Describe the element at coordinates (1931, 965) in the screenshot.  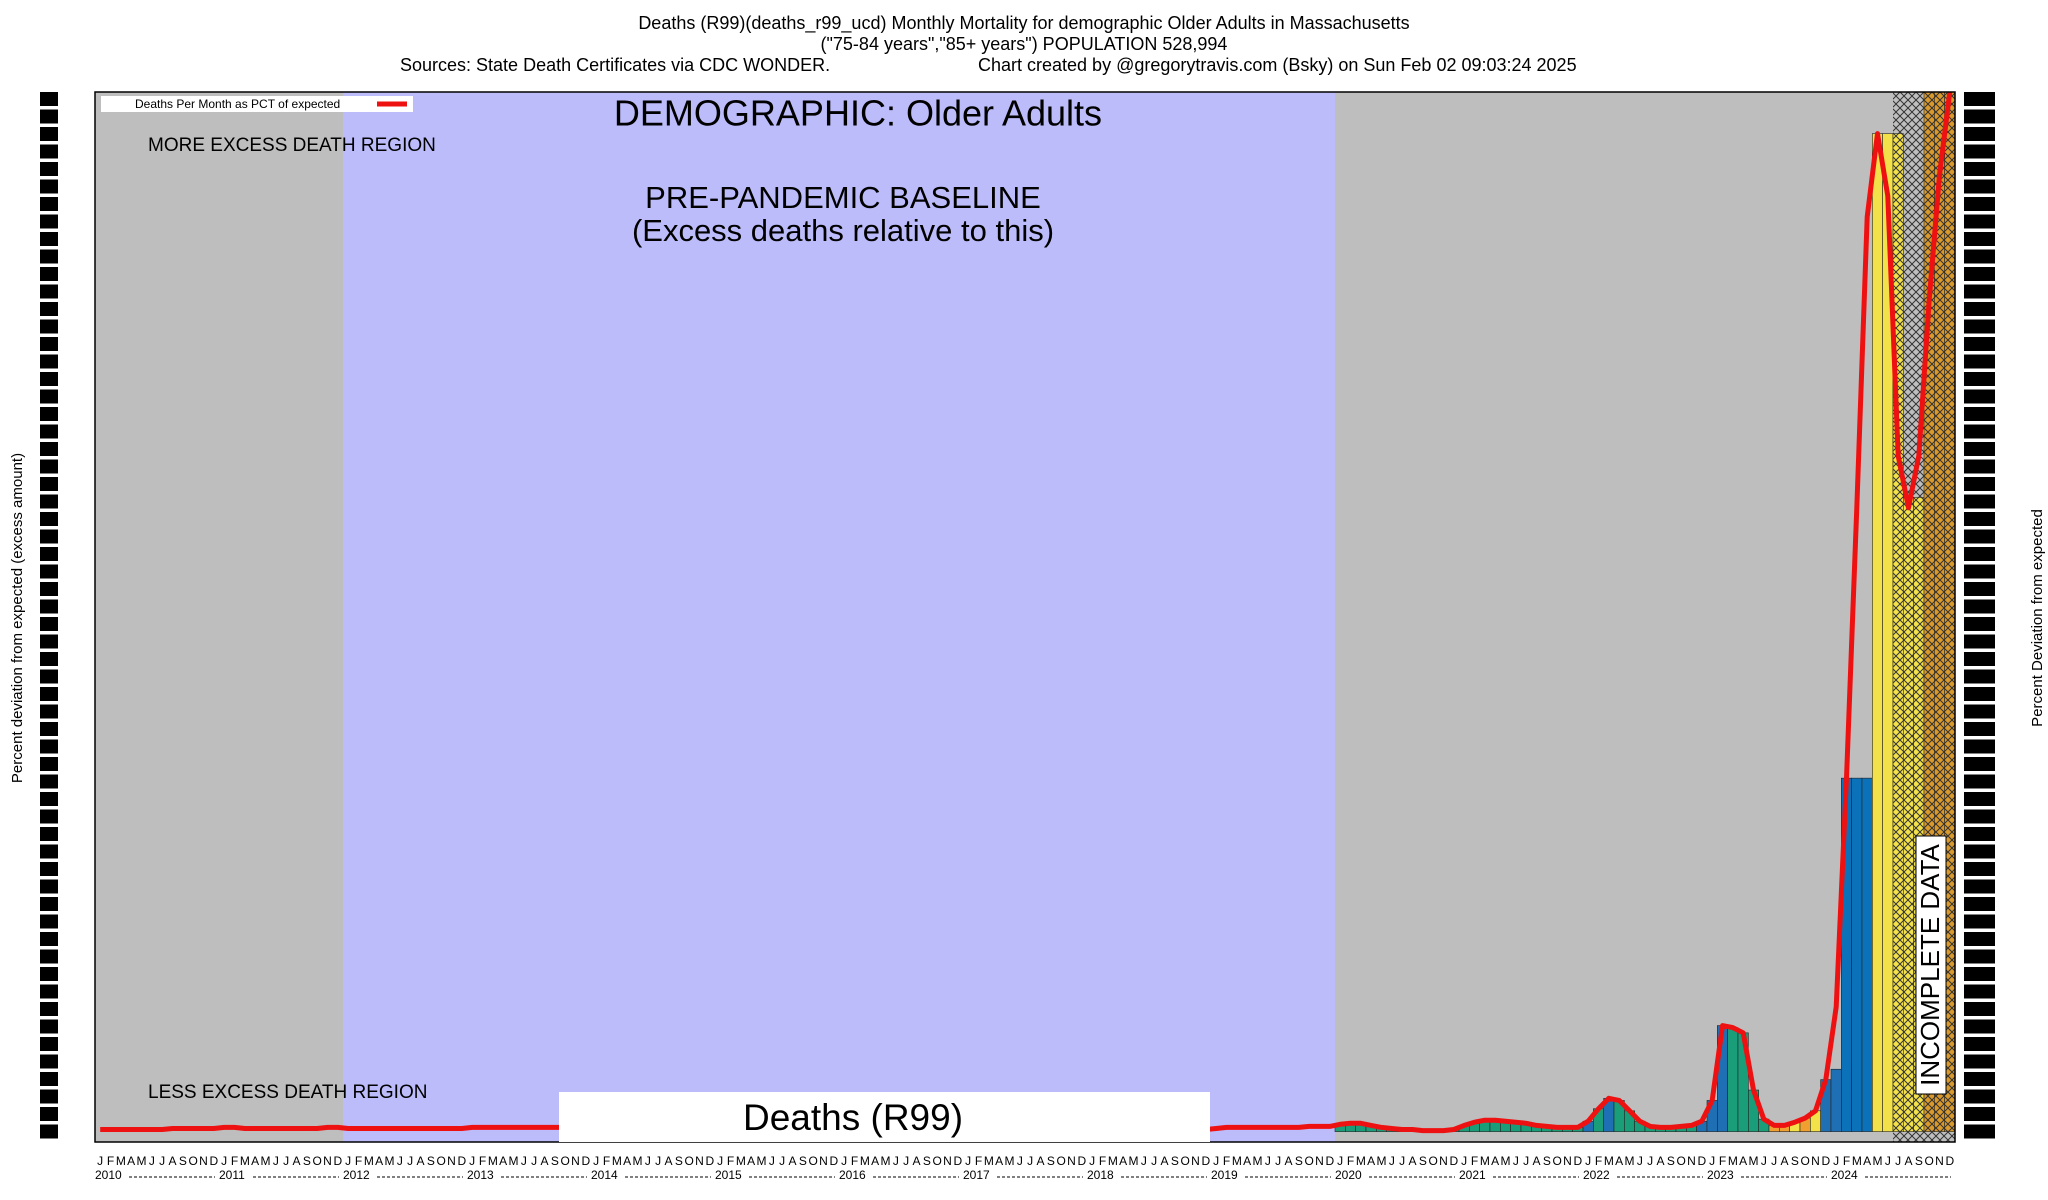
I see `incomplete-box` at that location.